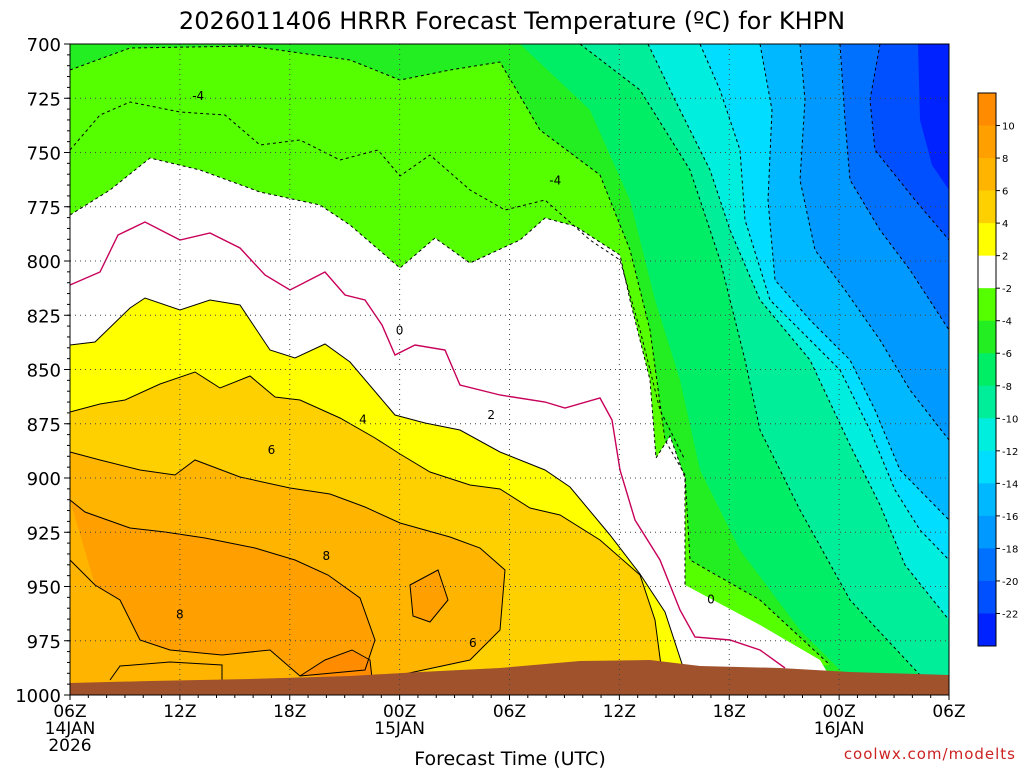  What do you see at coordinates (44, 45) in the screenshot?
I see `y-tick-label: 700` at bounding box center [44, 45].